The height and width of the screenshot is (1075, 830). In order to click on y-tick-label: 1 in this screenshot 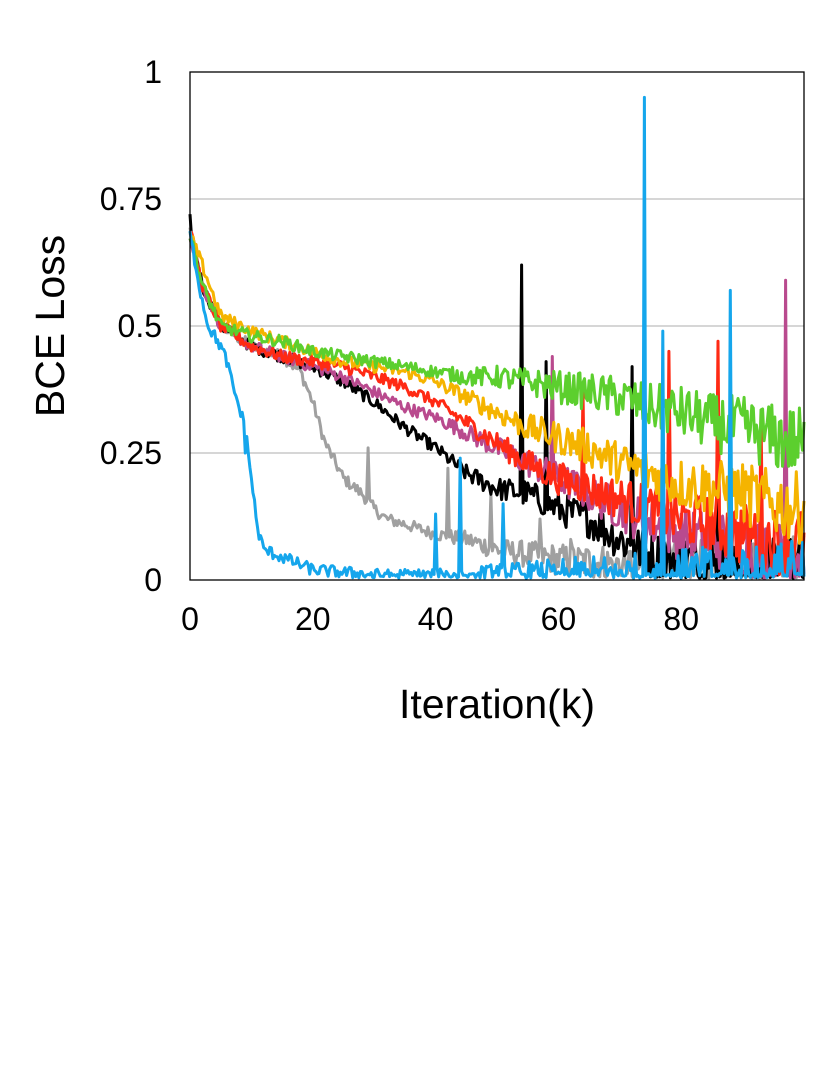, I will do `click(153, 72)`.